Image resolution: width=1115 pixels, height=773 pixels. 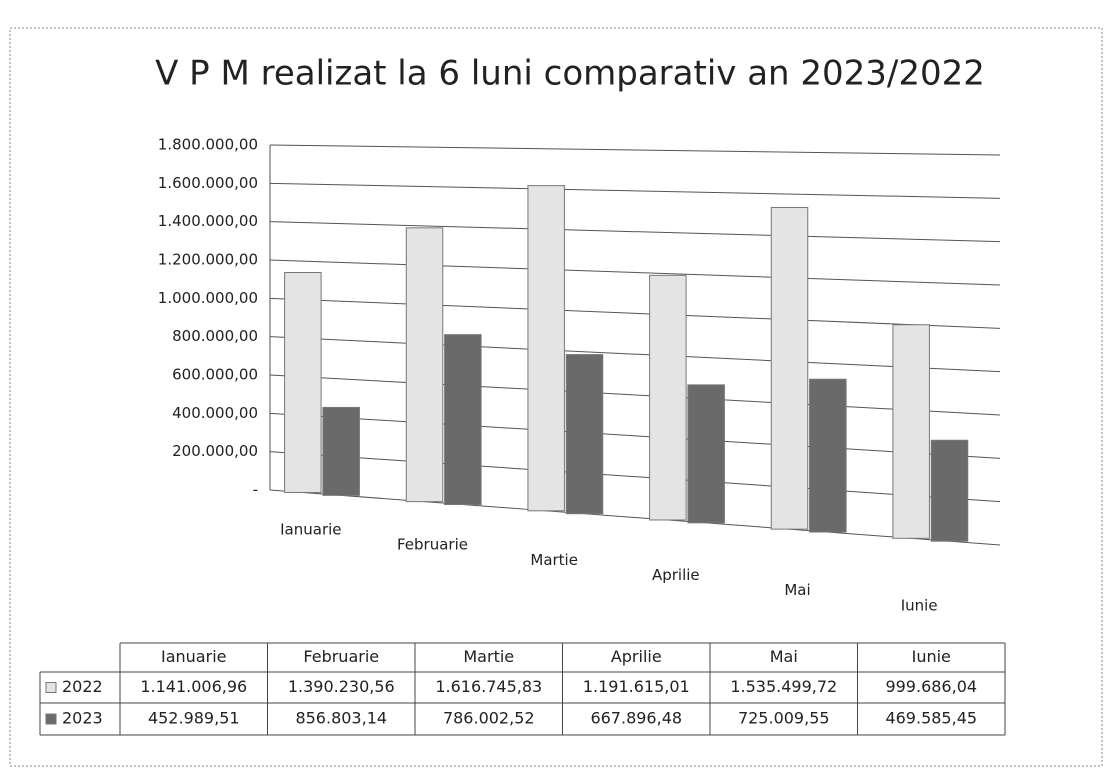 What do you see at coordinates (676, 575) in the screenshot?
I see `x-tick-label: Aprilie` at bounding box center [676, 575].